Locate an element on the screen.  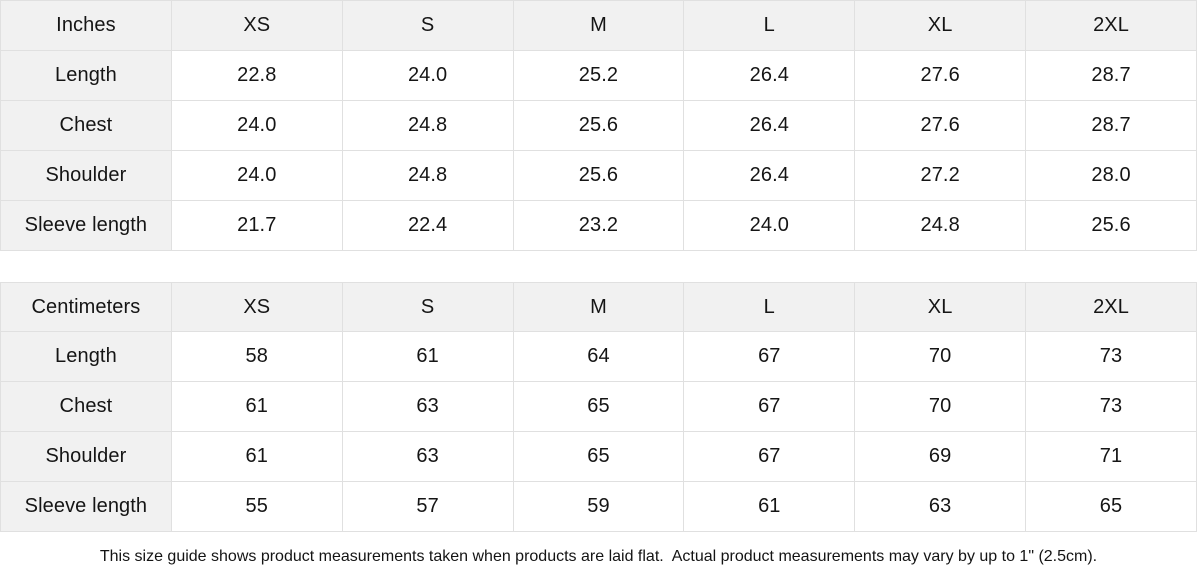
table-row: Chest 61 63 65 67 70 73 is located at coordinates (598, 406).